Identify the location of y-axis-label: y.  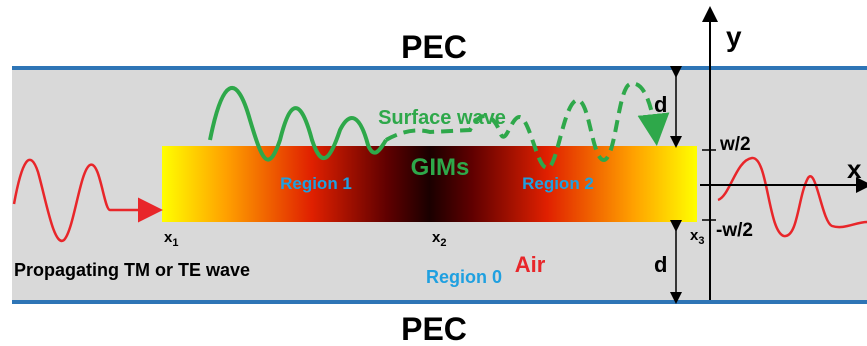
(734, 36).